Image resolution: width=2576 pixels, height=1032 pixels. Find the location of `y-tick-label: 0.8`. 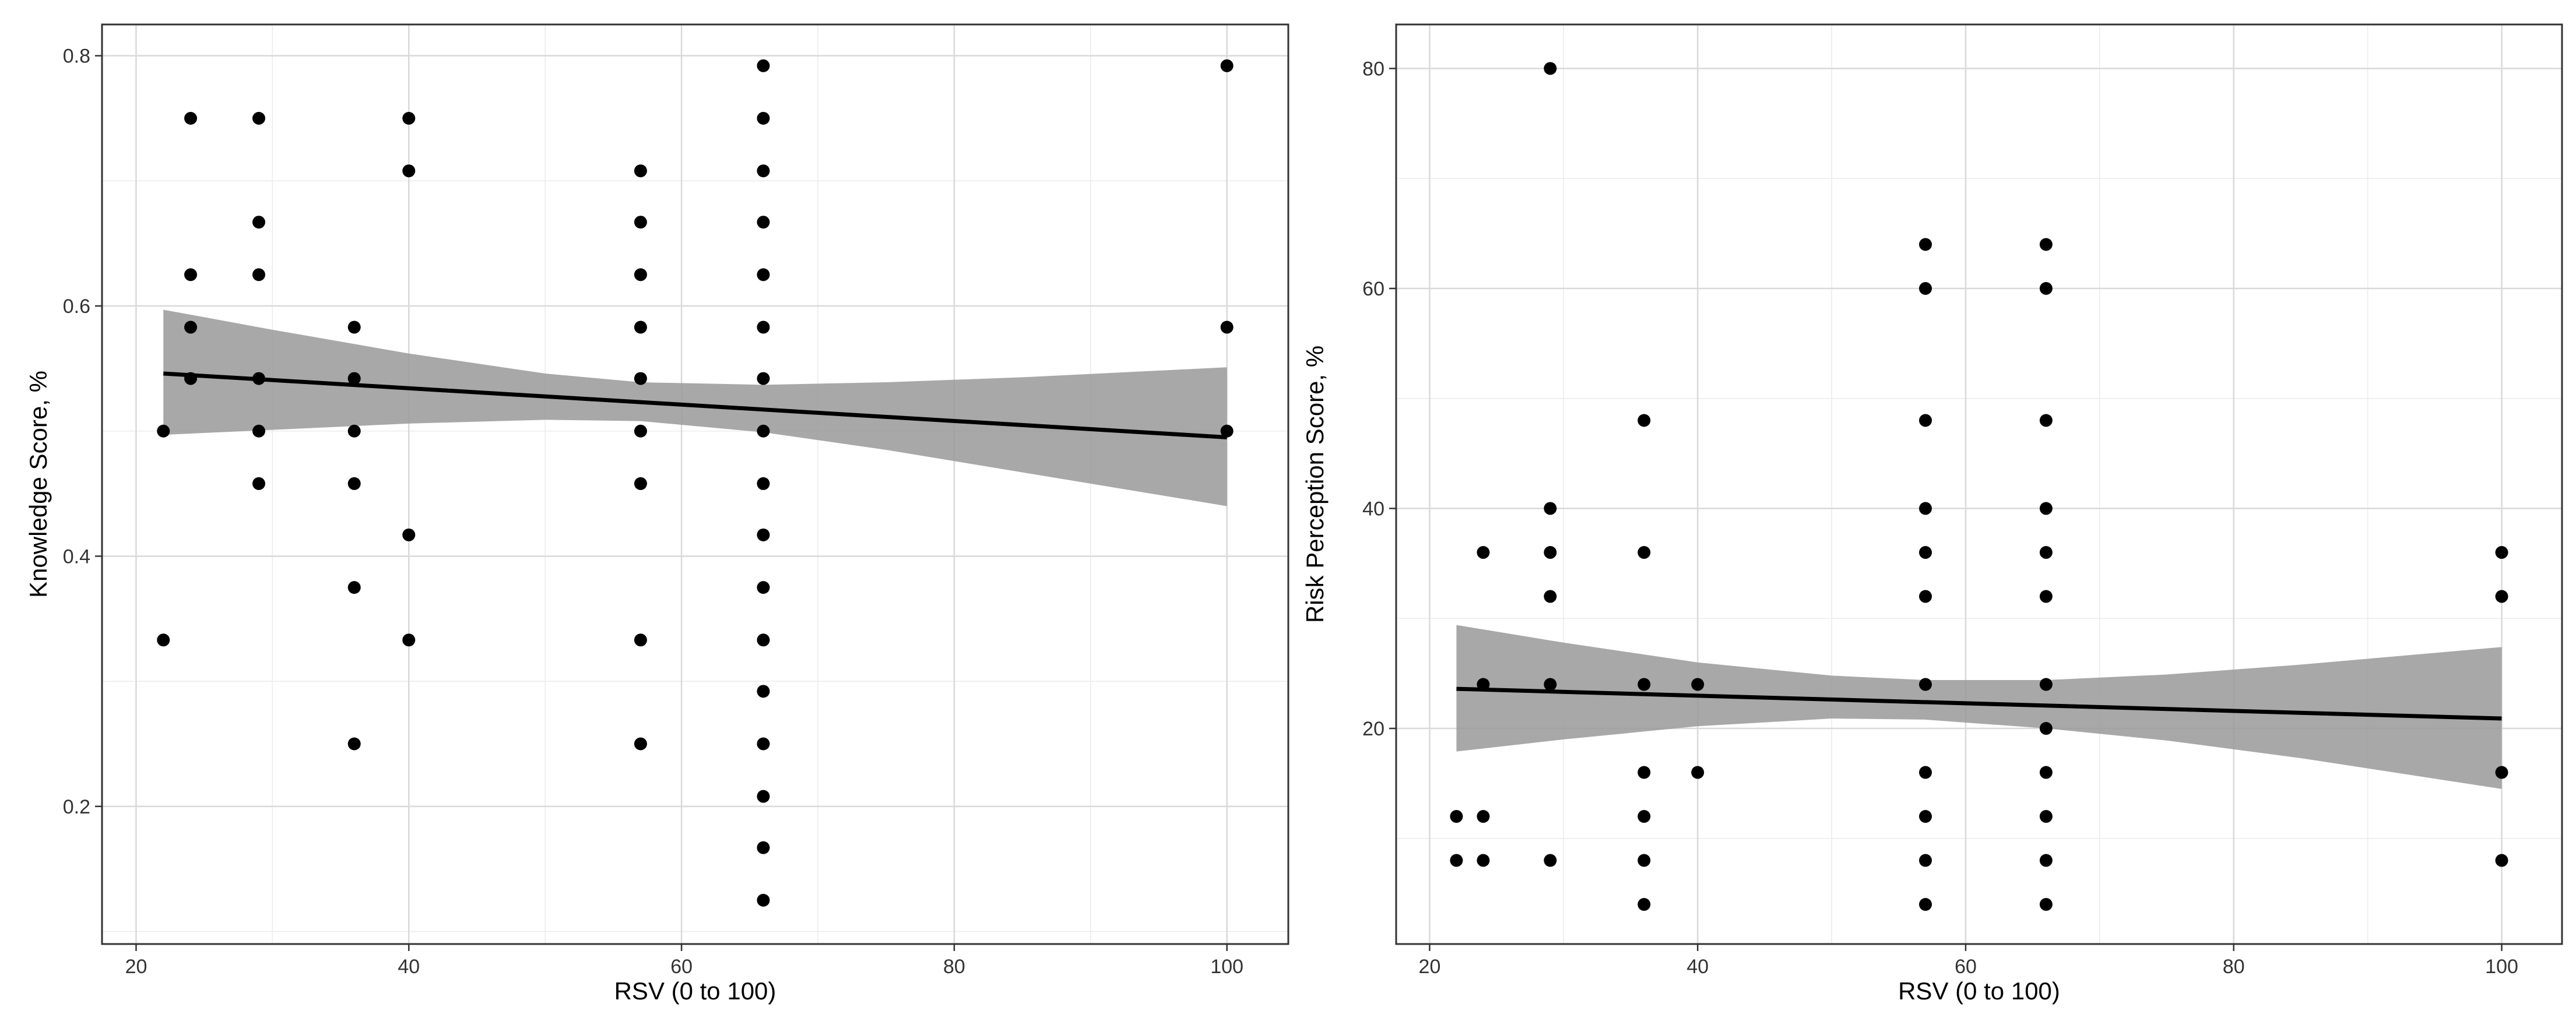

y-tick-label: 0.8 is located at coordinates (76, 56).